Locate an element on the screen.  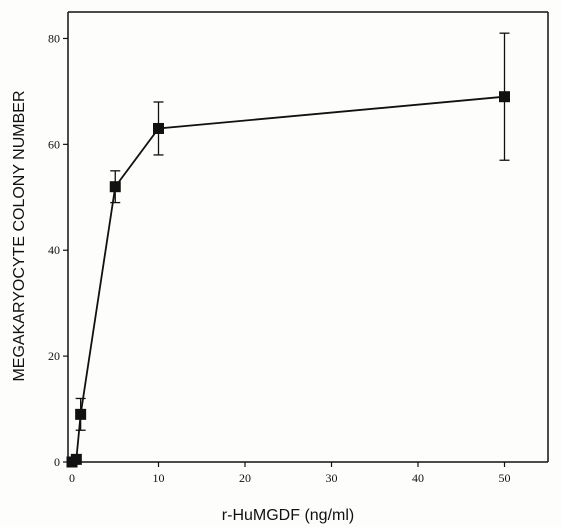
y-axis-title: MEGAKARYOCYTE COLONY NUMBER is located at coordinates (19, 235).